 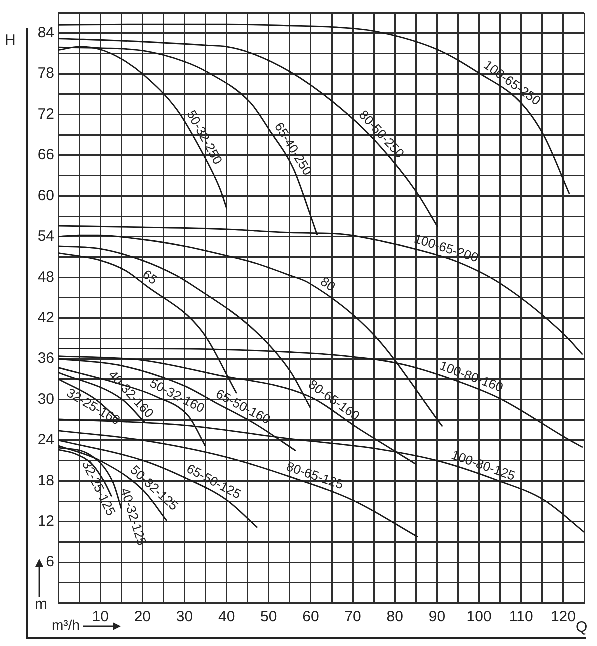 I want to click on x-tick-label: 60, so click(x=311, y=617).